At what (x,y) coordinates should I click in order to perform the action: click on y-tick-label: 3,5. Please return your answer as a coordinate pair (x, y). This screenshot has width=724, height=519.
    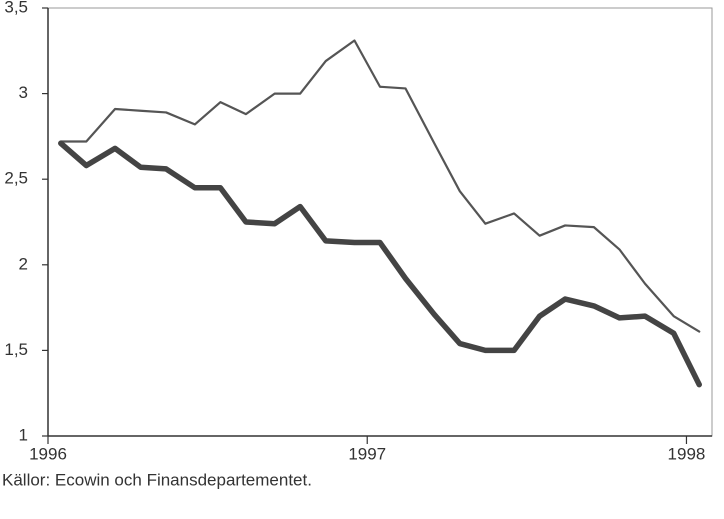
    Looking at the image, I should click on (16, 8).